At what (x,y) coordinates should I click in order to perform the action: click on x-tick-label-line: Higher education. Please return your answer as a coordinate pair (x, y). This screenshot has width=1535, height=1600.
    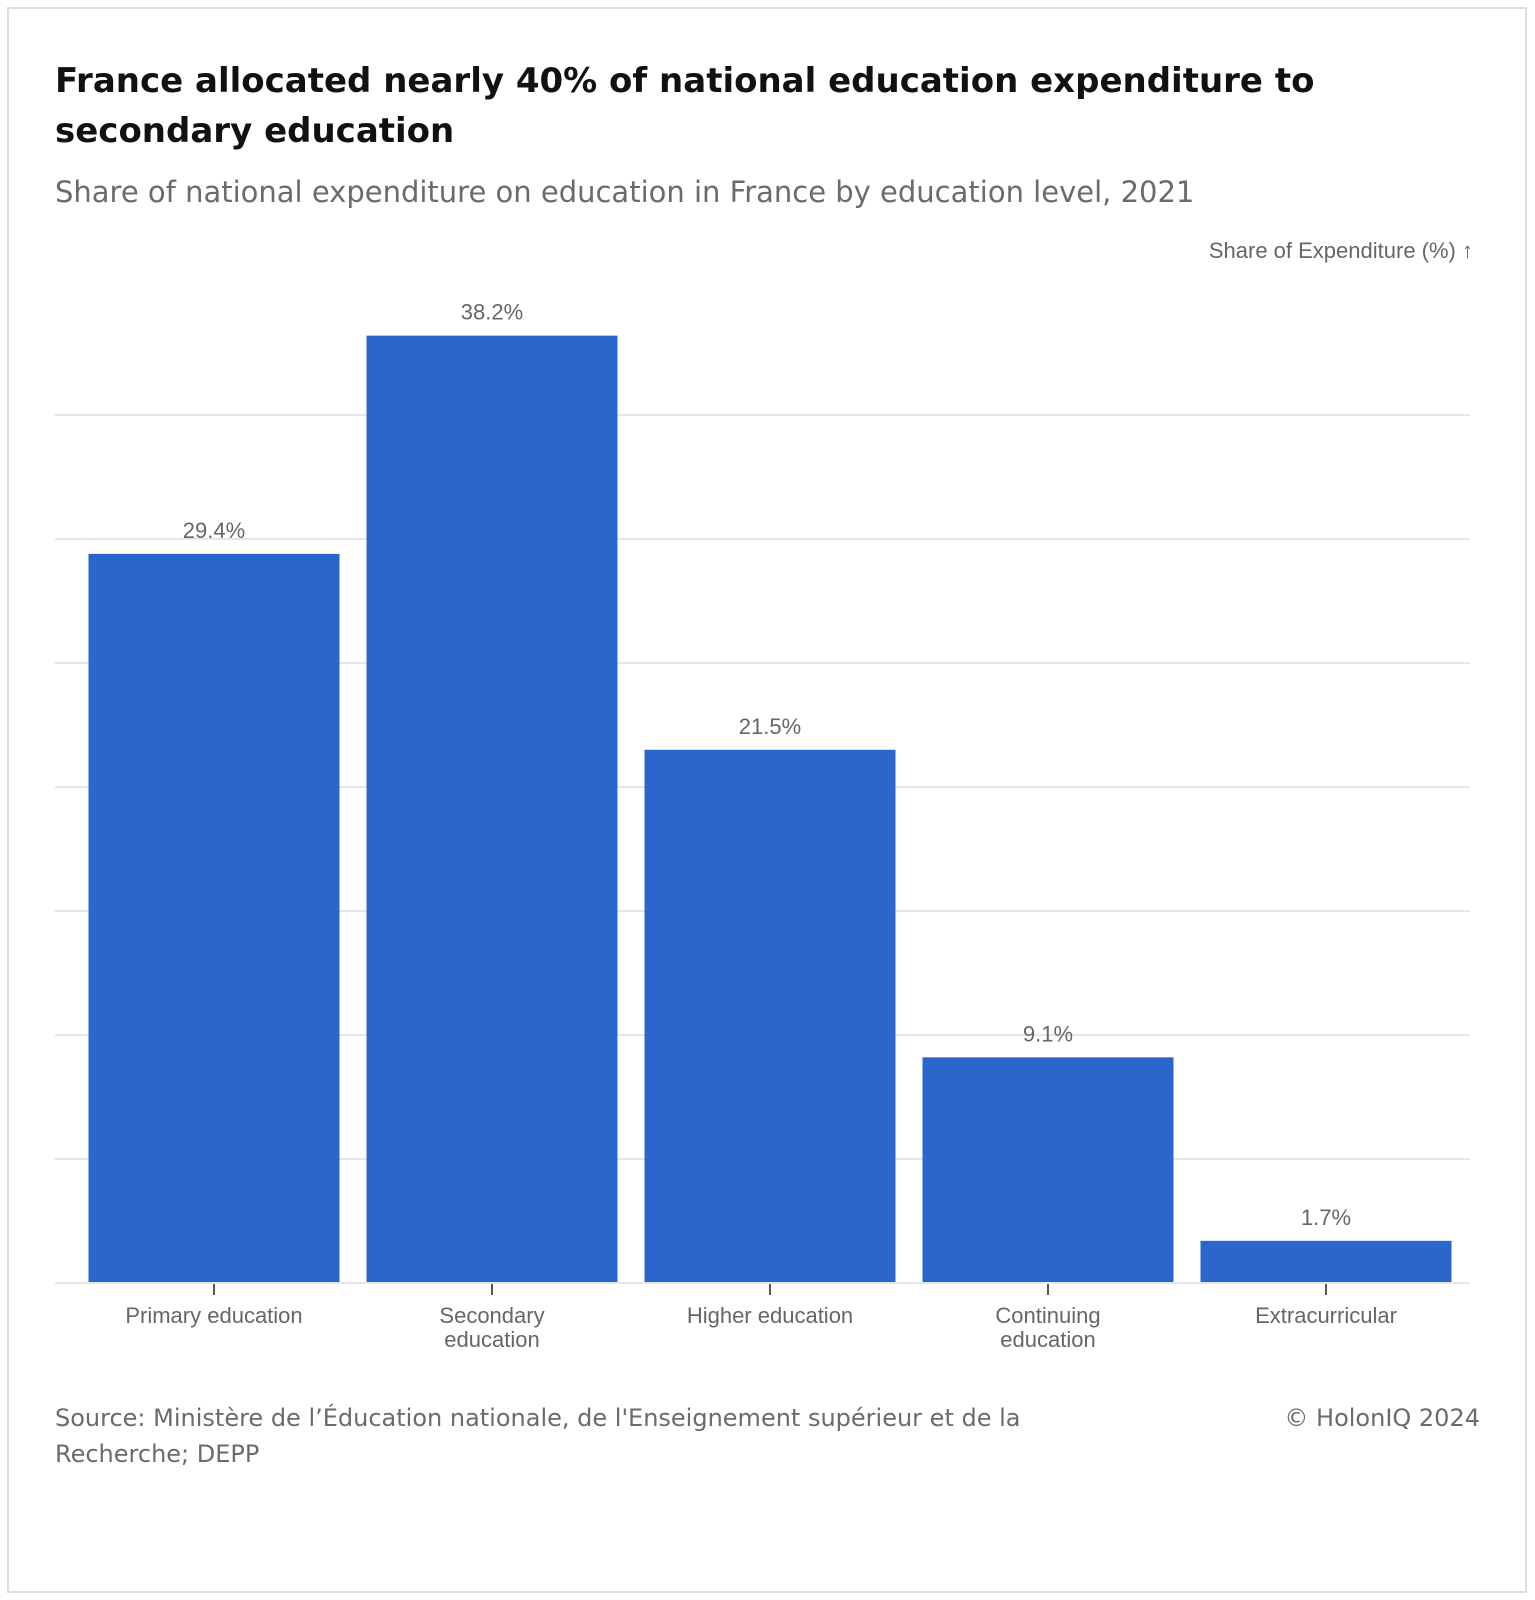
    Looking at the image, I should click on (770, 1315).